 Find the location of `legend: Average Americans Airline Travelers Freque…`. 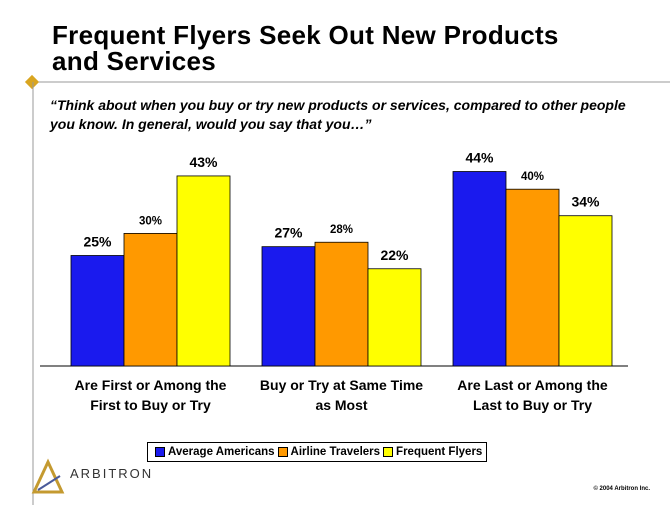

legend: Average Americans Airline Travelers Freque… is located at coordinates (317, 452).